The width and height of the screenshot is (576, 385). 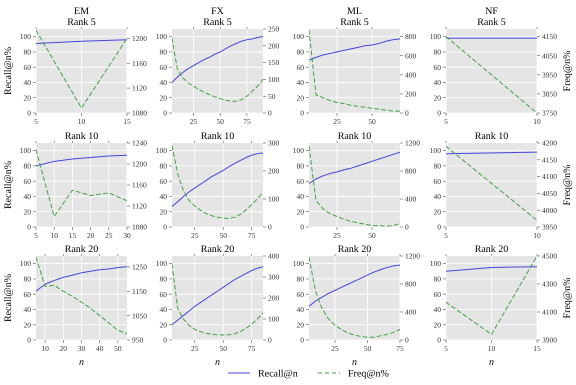 What do you see at coordinates (82, 11) in the screenshot?
I see `chart-title: EM` at bounding box center [82, 11].